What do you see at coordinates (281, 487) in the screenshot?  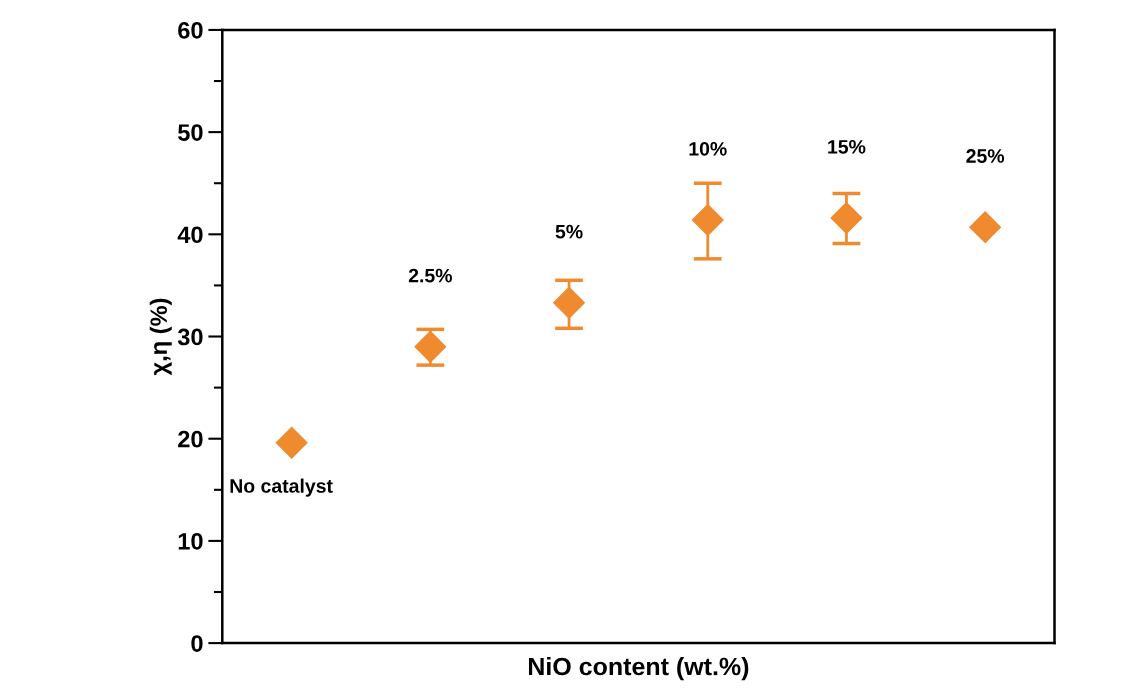 I see `annotation: No catalyst` at bounding box center [281, 487].